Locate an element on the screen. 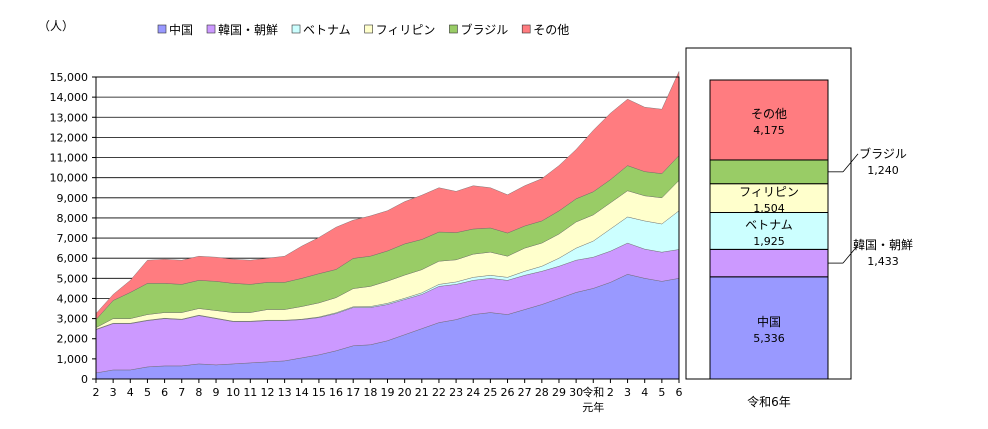  bar-segment-name: ベトナム is located at coordinates (769, 225).